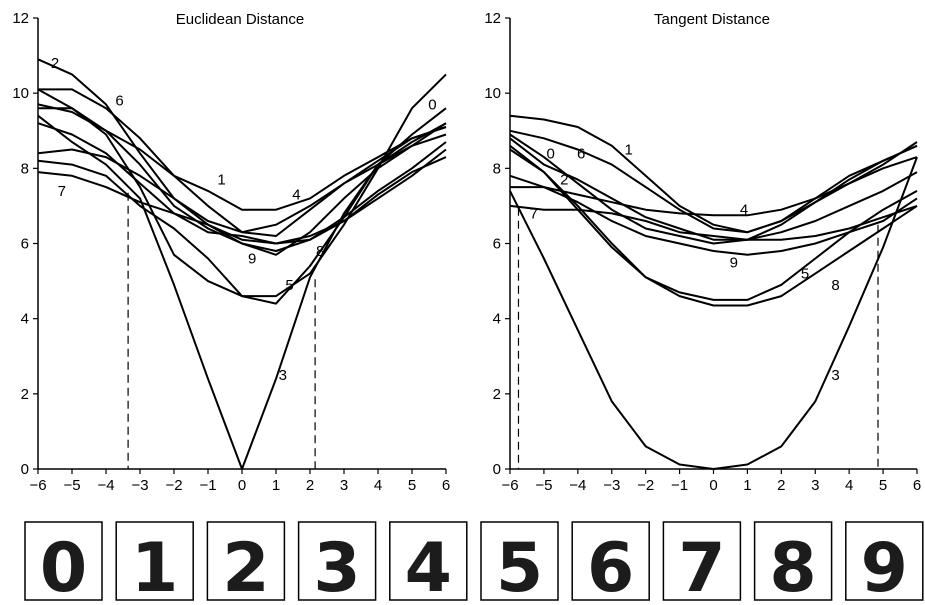 This screenshot has width=925, height=605. Describe the element at coordinates (701, 567) in the screenshot. I see `digit-glyph-7: 7` at that location.